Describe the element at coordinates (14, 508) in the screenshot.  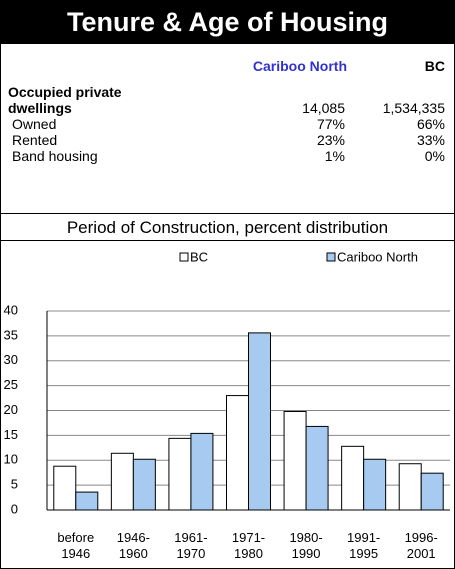
I see `y-tick-label: 0` at that location.